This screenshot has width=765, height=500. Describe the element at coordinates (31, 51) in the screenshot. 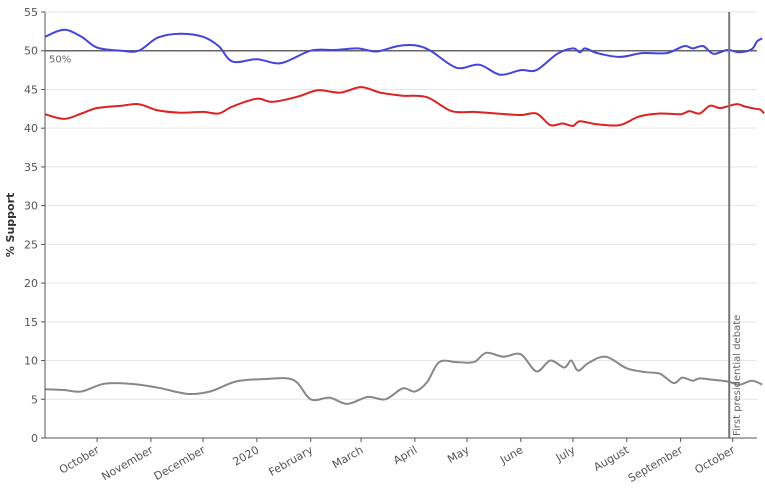

I see `y-tick-label: 50` at that location.